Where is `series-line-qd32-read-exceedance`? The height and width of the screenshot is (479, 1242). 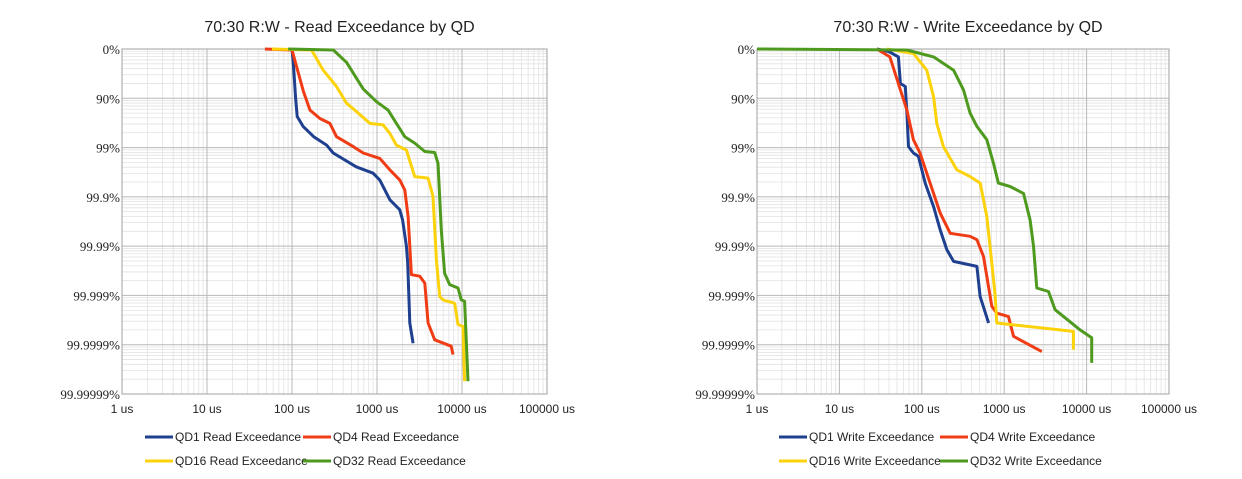
series-line-qd32-read-exceedance is located at coordinates (379, 214).